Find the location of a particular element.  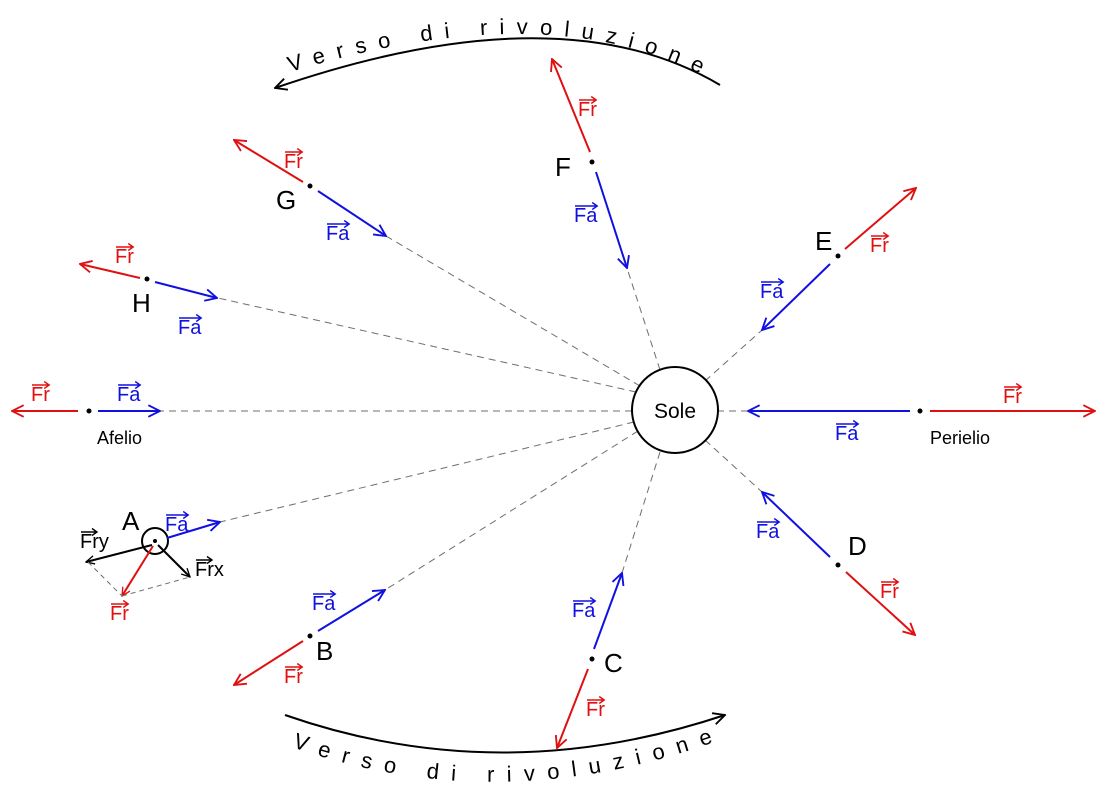

point-g: Fr Fa G is located at coordinates (310, 192).